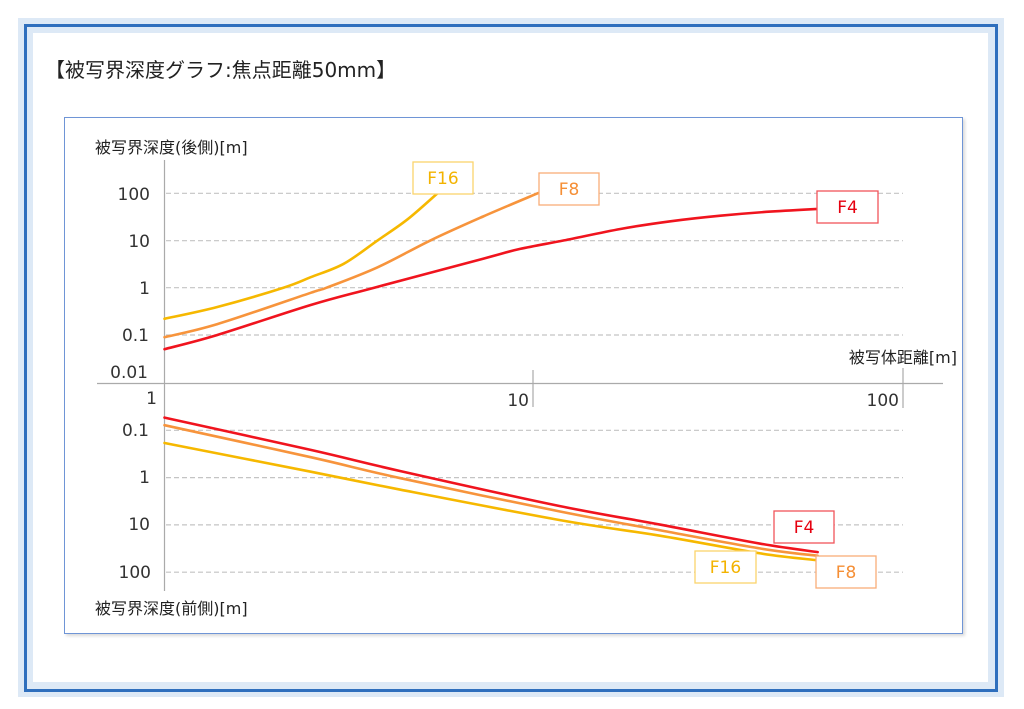  I want to click on back-y-tick: 0.01, so click(129, 373).